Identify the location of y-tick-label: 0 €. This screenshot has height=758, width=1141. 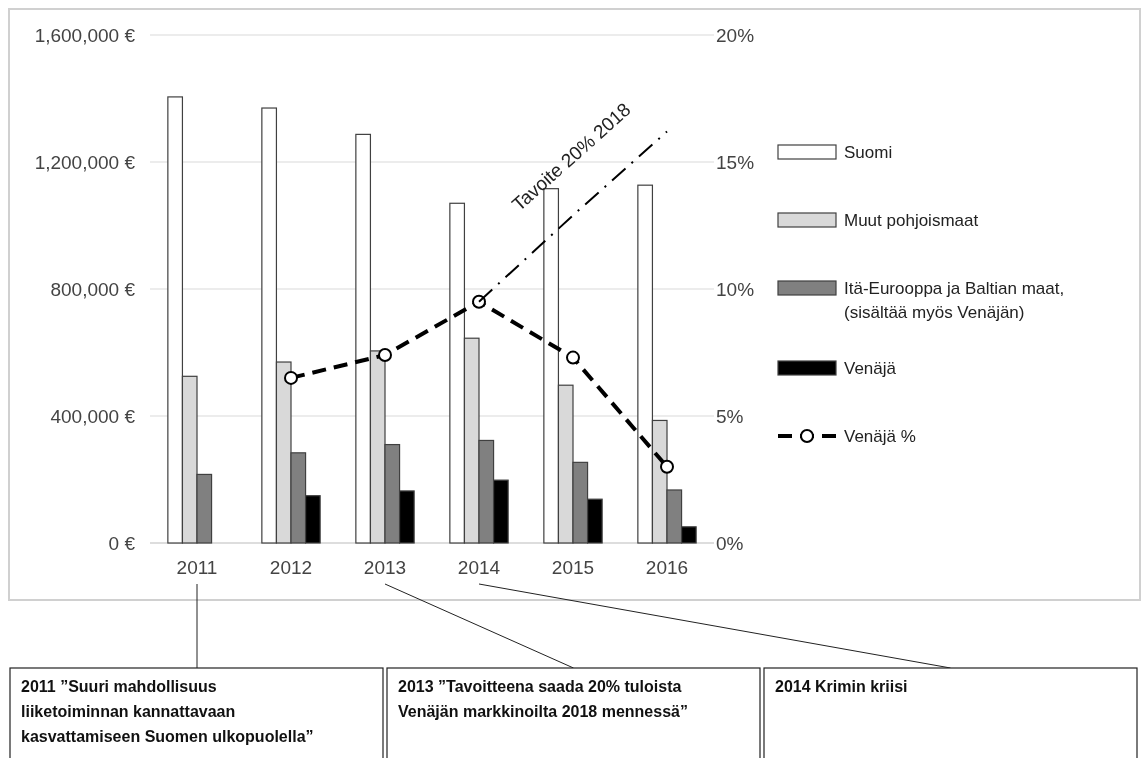
(122, 543).